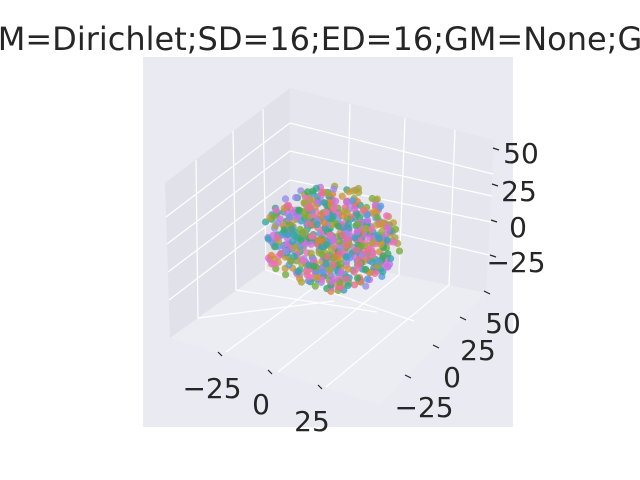  I want to click on z-tick-label: −25, so click(515, 262).